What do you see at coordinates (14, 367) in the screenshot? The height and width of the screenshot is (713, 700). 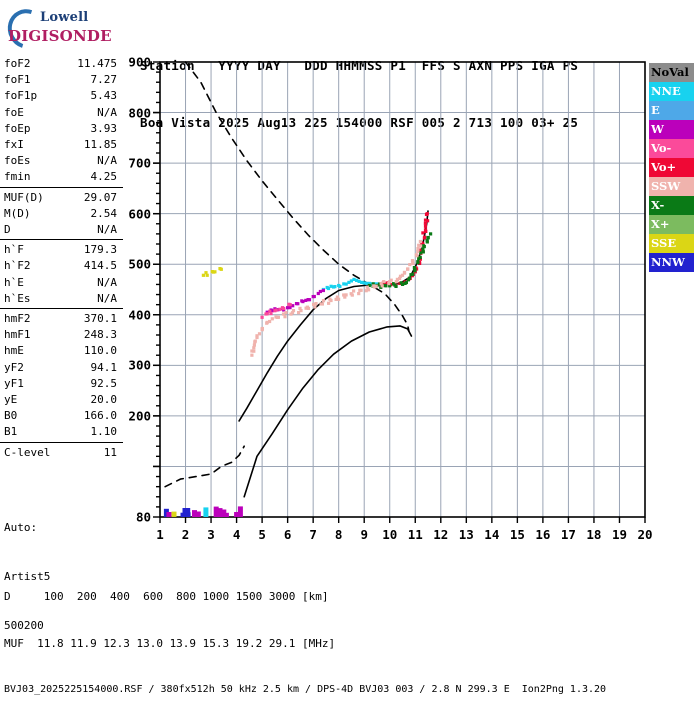 I see `param-key: yF2` at bounding box center [14, 367].